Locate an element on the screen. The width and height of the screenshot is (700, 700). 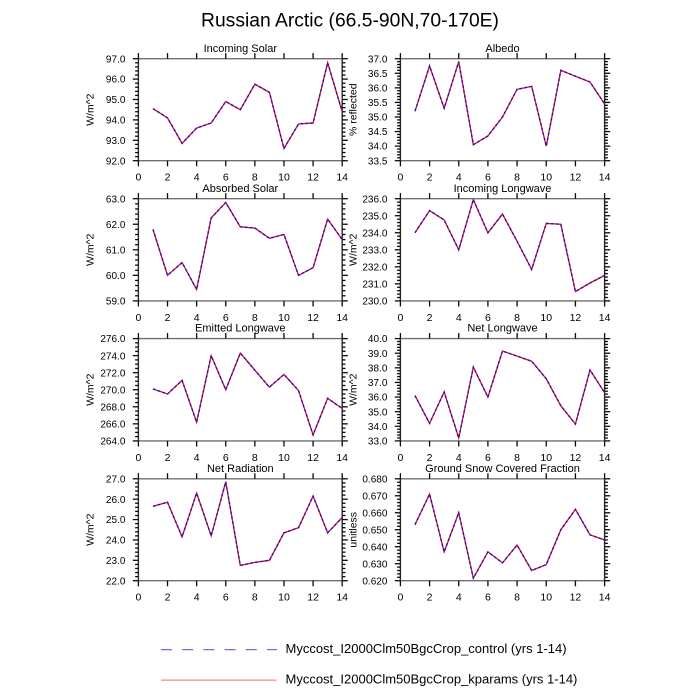
y-tick-label: 0.680 is located at coordinates (374, 479).